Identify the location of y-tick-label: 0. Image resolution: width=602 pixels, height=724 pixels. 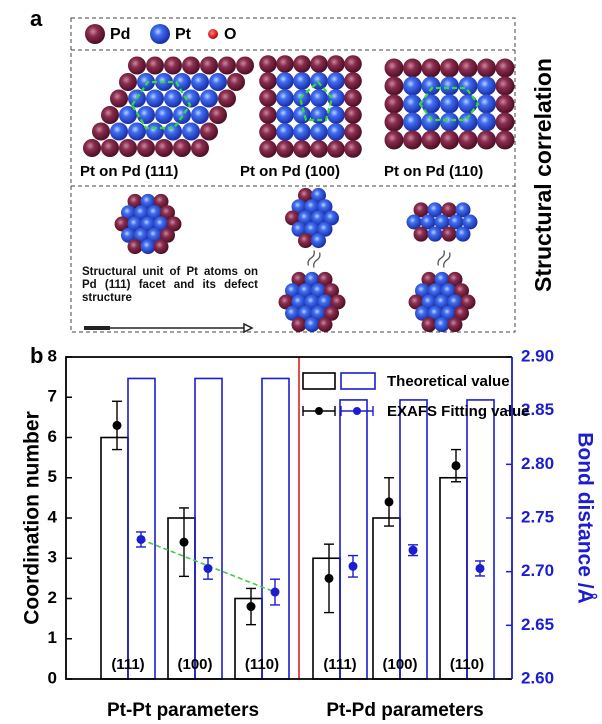
(52, 677).